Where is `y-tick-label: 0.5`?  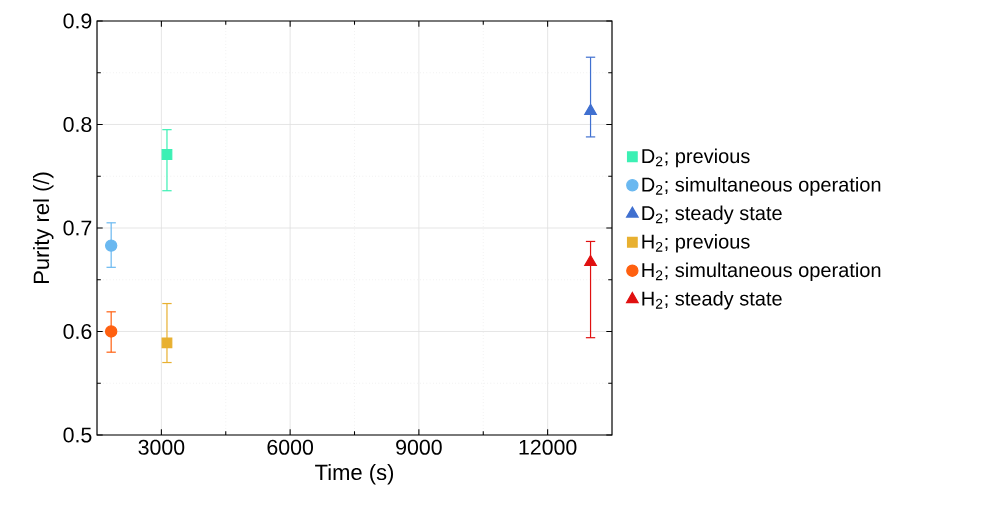
y-tick-label: 0.5 is located at coordinates (77, 435).